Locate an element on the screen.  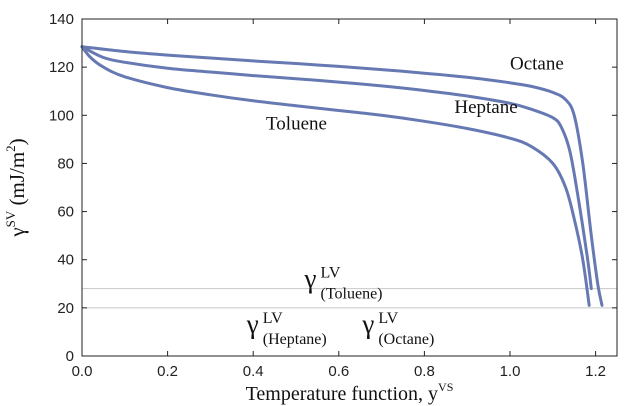
y-tick-label: 100 is located at coordinates (61, 115).